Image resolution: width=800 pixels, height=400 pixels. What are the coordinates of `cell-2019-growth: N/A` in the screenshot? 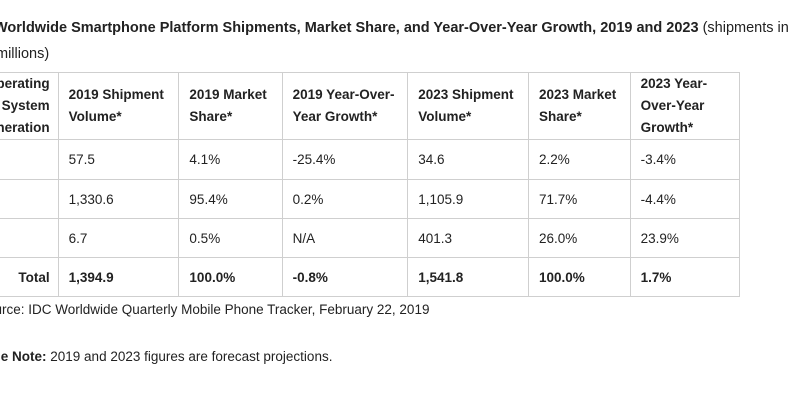 It's located at (345, 238).